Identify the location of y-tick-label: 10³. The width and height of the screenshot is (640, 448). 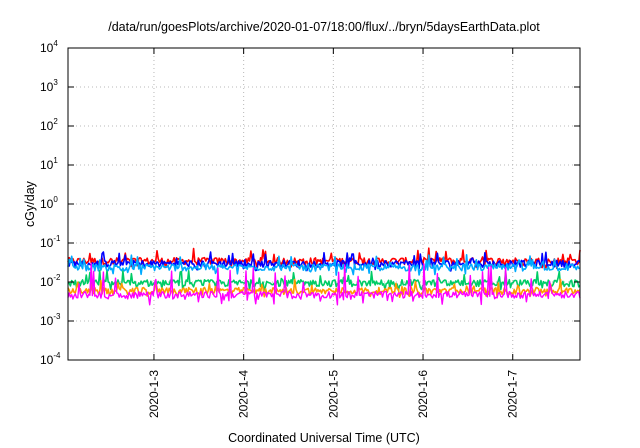
(49, 86).